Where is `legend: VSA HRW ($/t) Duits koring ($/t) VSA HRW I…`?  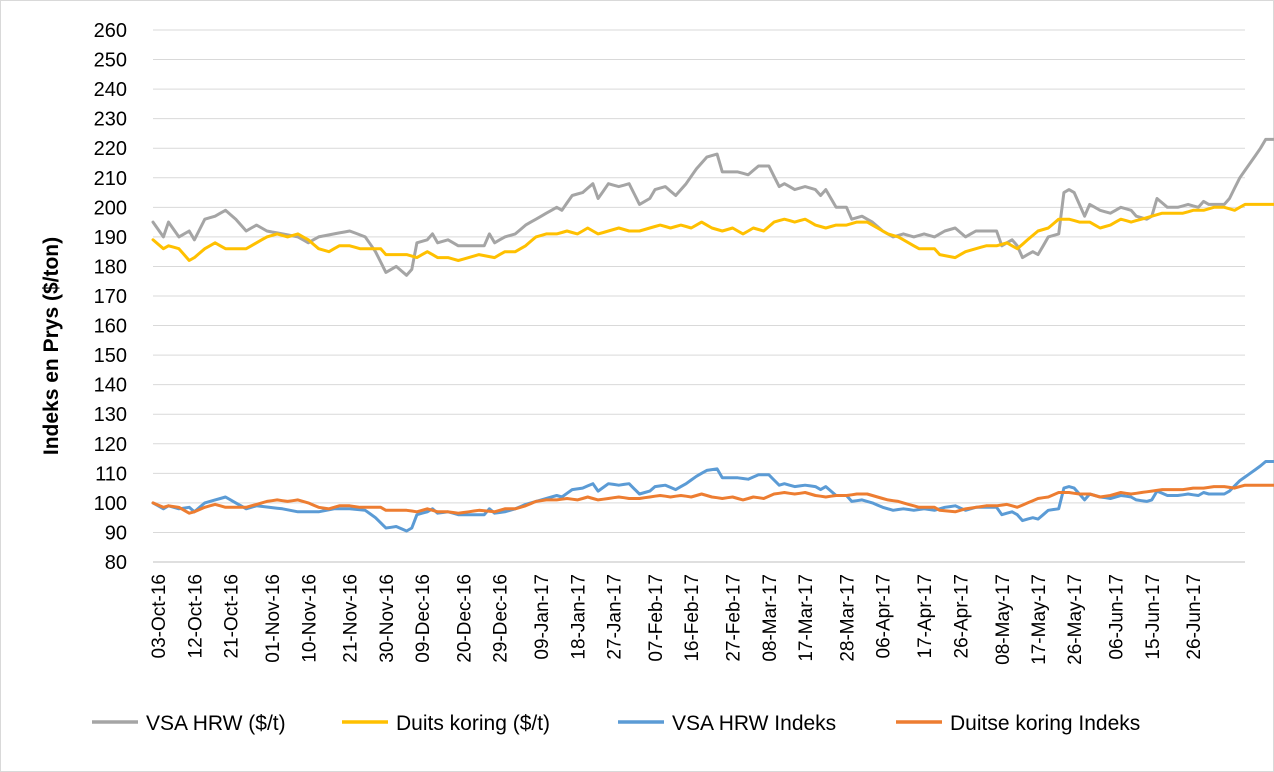
legend: VSA HRW ($/t) Duits koring ($/t) VSA HRW I… is located at coordinates (616, 723).